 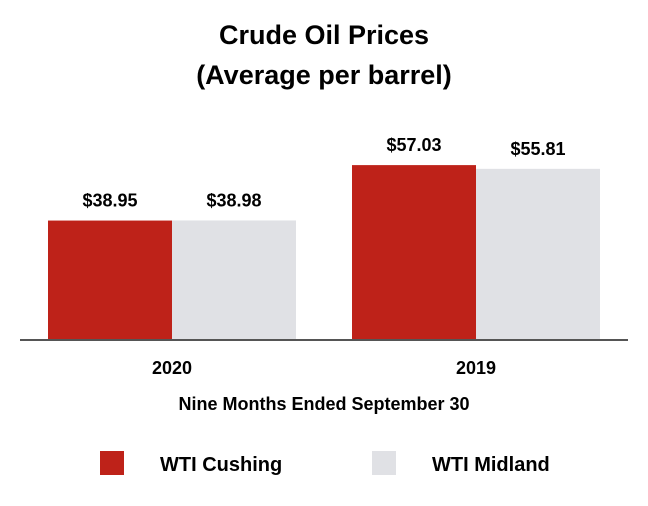 What do you see at coordinates (110, 280) in the screenshot?
I see `bar-wti-cushing-2020` at bounding box center [110, 280].